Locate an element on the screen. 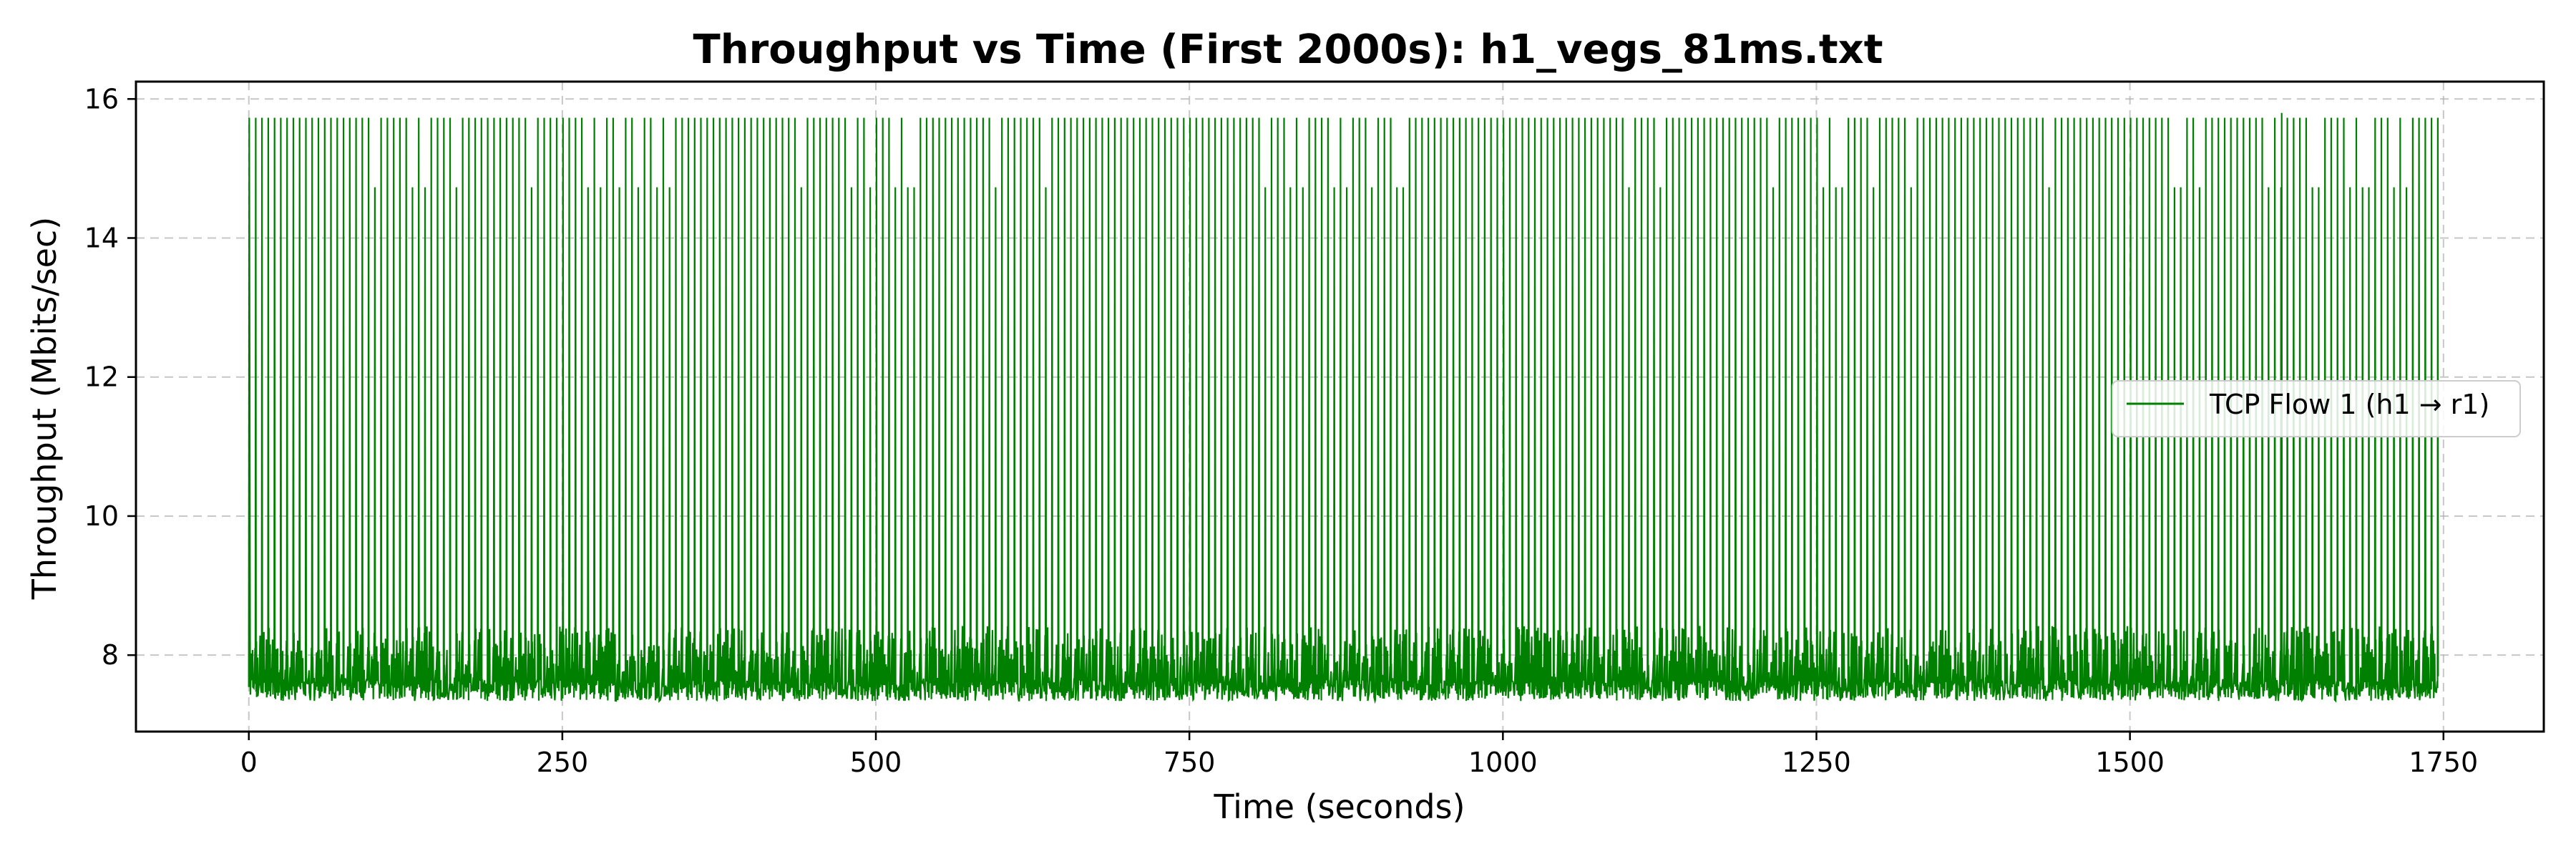 The width and height of the screenshot is (2576, 859). y-axis-label: Throughput (Mbits/sec) is located at coordinates (44, 408).